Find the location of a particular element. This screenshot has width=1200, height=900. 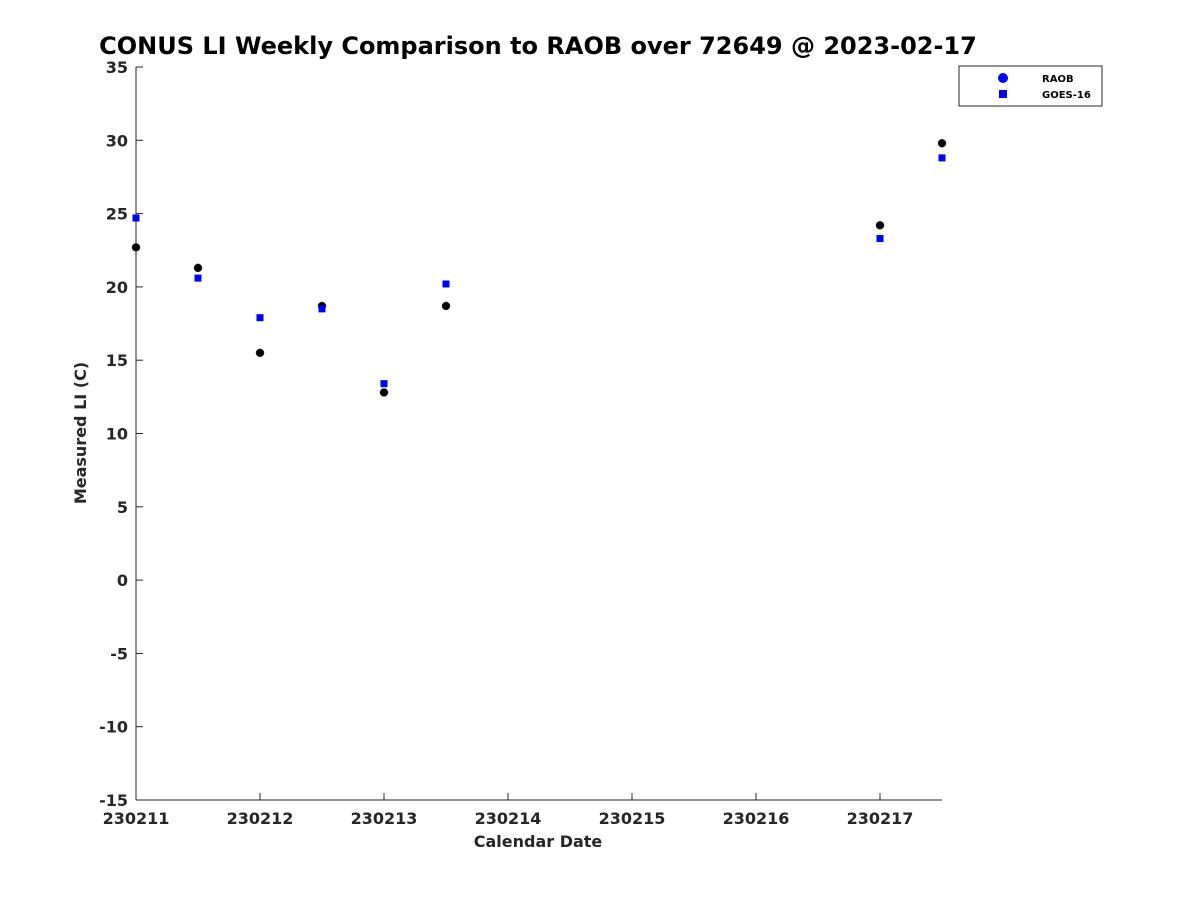

y-axis-label: Measured LI (C) is located at coordinates (80, 433).